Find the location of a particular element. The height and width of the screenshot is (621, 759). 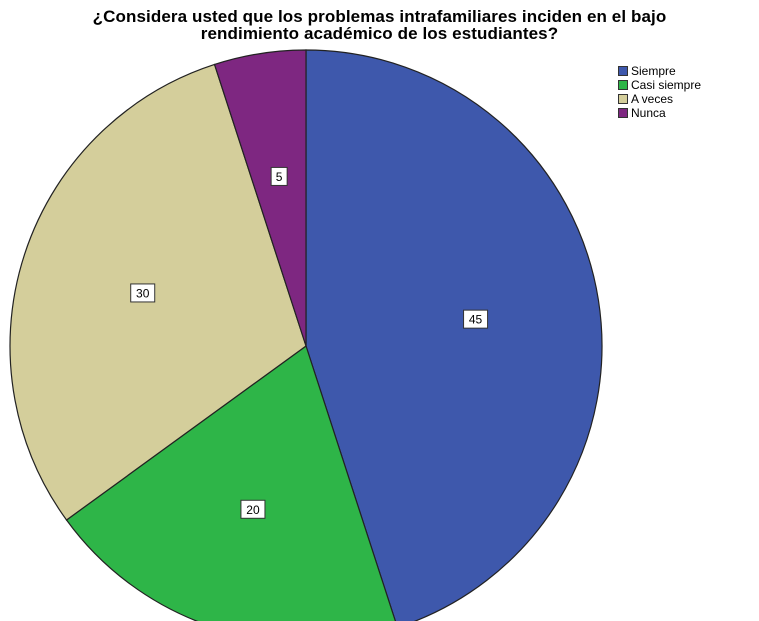

chart-legend: Siempre Casi siempre A veces Nunca is located at coordinates (659, 92).